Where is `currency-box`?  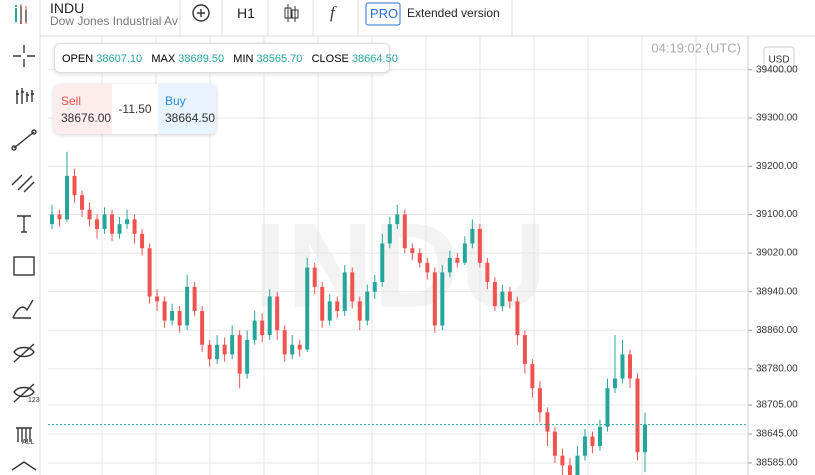 currency-box is located at coordinates (779, 59).